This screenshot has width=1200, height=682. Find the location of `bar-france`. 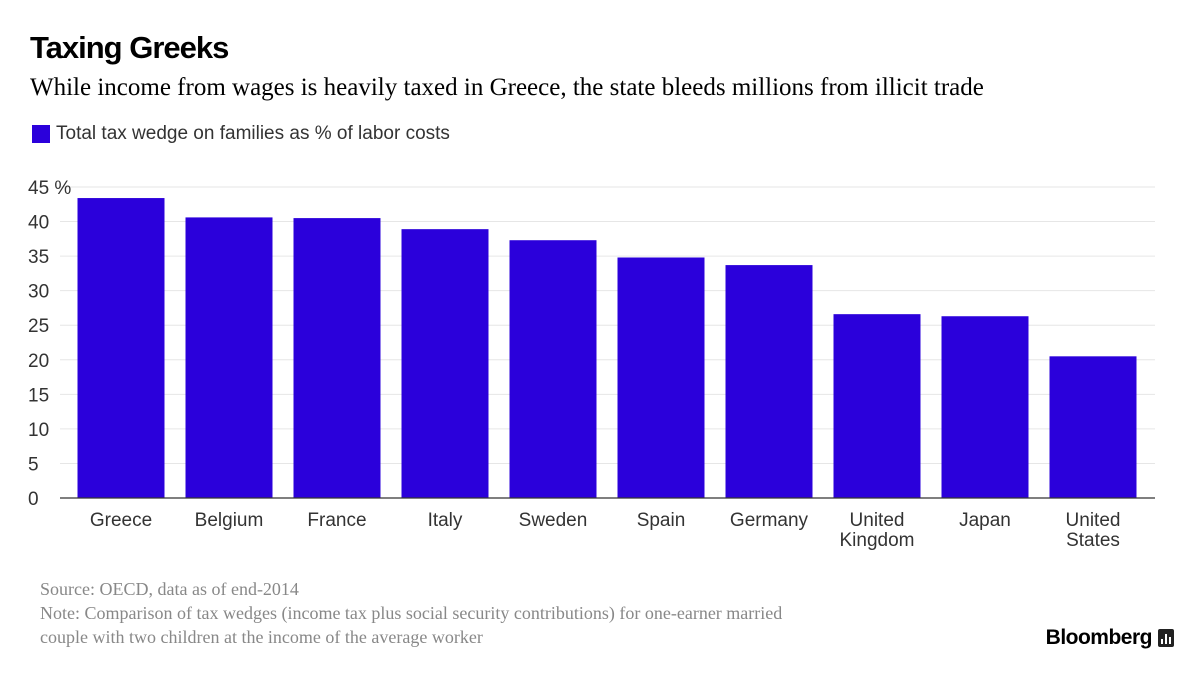

bar-france is located at coordinates (337, 358).